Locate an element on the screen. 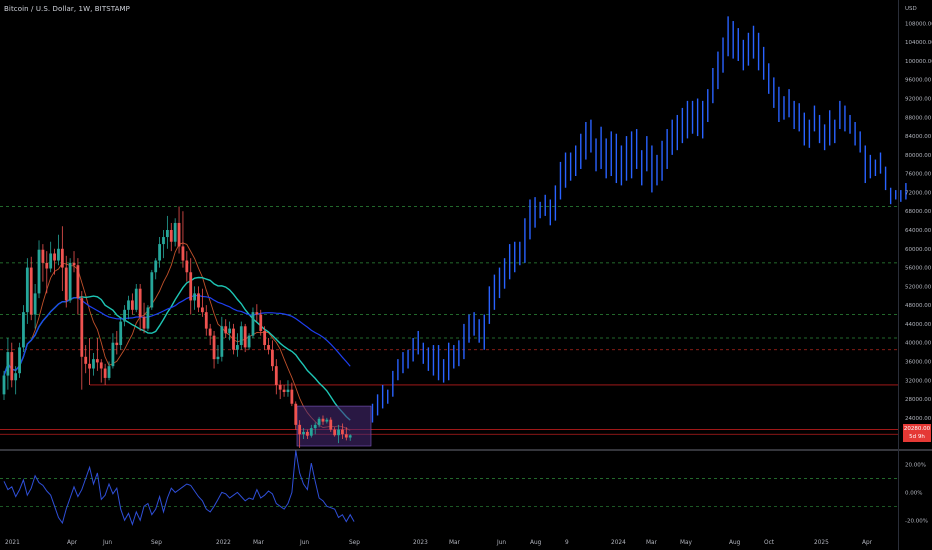 This screenshot has width=932, height=550. chart-title: Bitcoin / U.S. Dollar, 1W, BITSTAMP is located at coordinates (67, 9).